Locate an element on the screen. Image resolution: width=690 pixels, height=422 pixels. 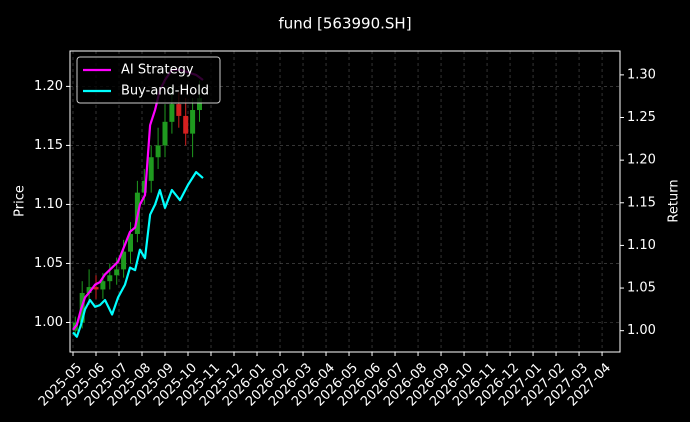
legend-box is located at coordinates (148, 80).